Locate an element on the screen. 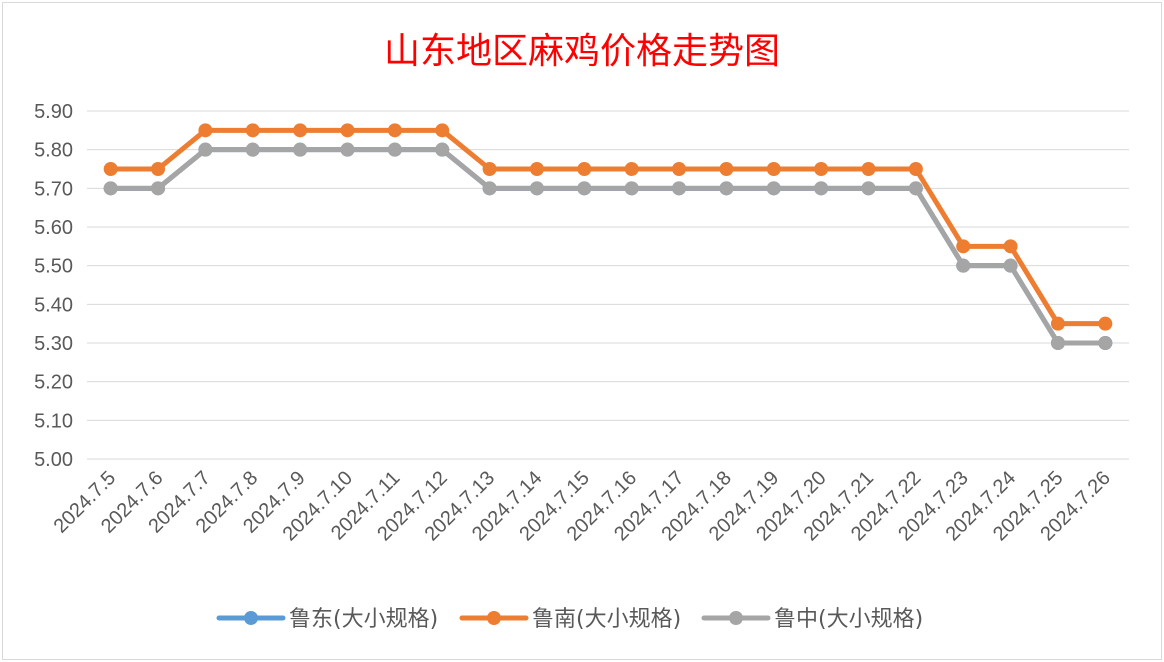 Image resolution: width=1164 pixels, height=662 pixels. y-tick-label: 5.20 is located at coordinates (53, 383).